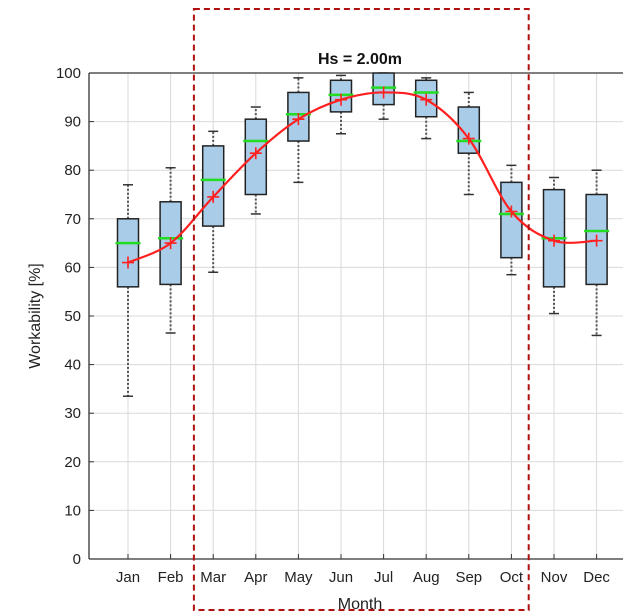 This screenshot has height=613, width=623. What do you see at coordinates (213, 577) in the screenshot?
I see `x-tick-label-mar: Mar` at bounding box center [213, 577].